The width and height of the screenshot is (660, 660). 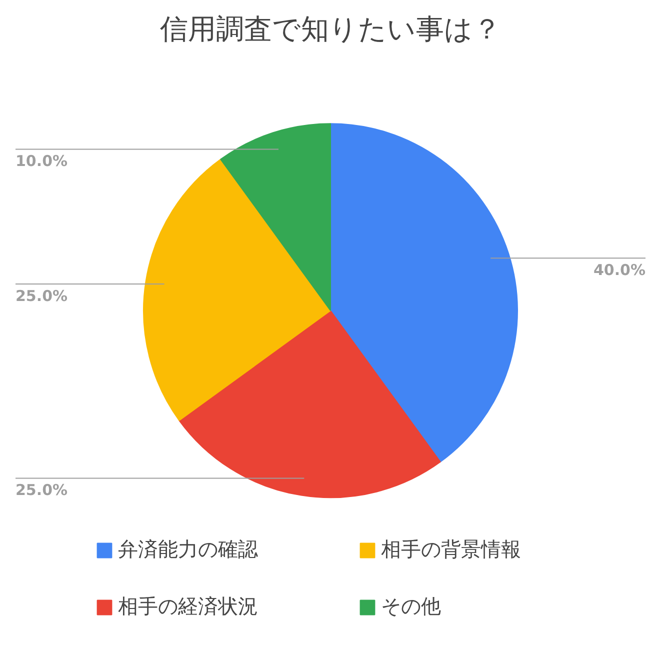 I want to click on legend-label: 弁済能力の確認, so click(x=188, y=549).